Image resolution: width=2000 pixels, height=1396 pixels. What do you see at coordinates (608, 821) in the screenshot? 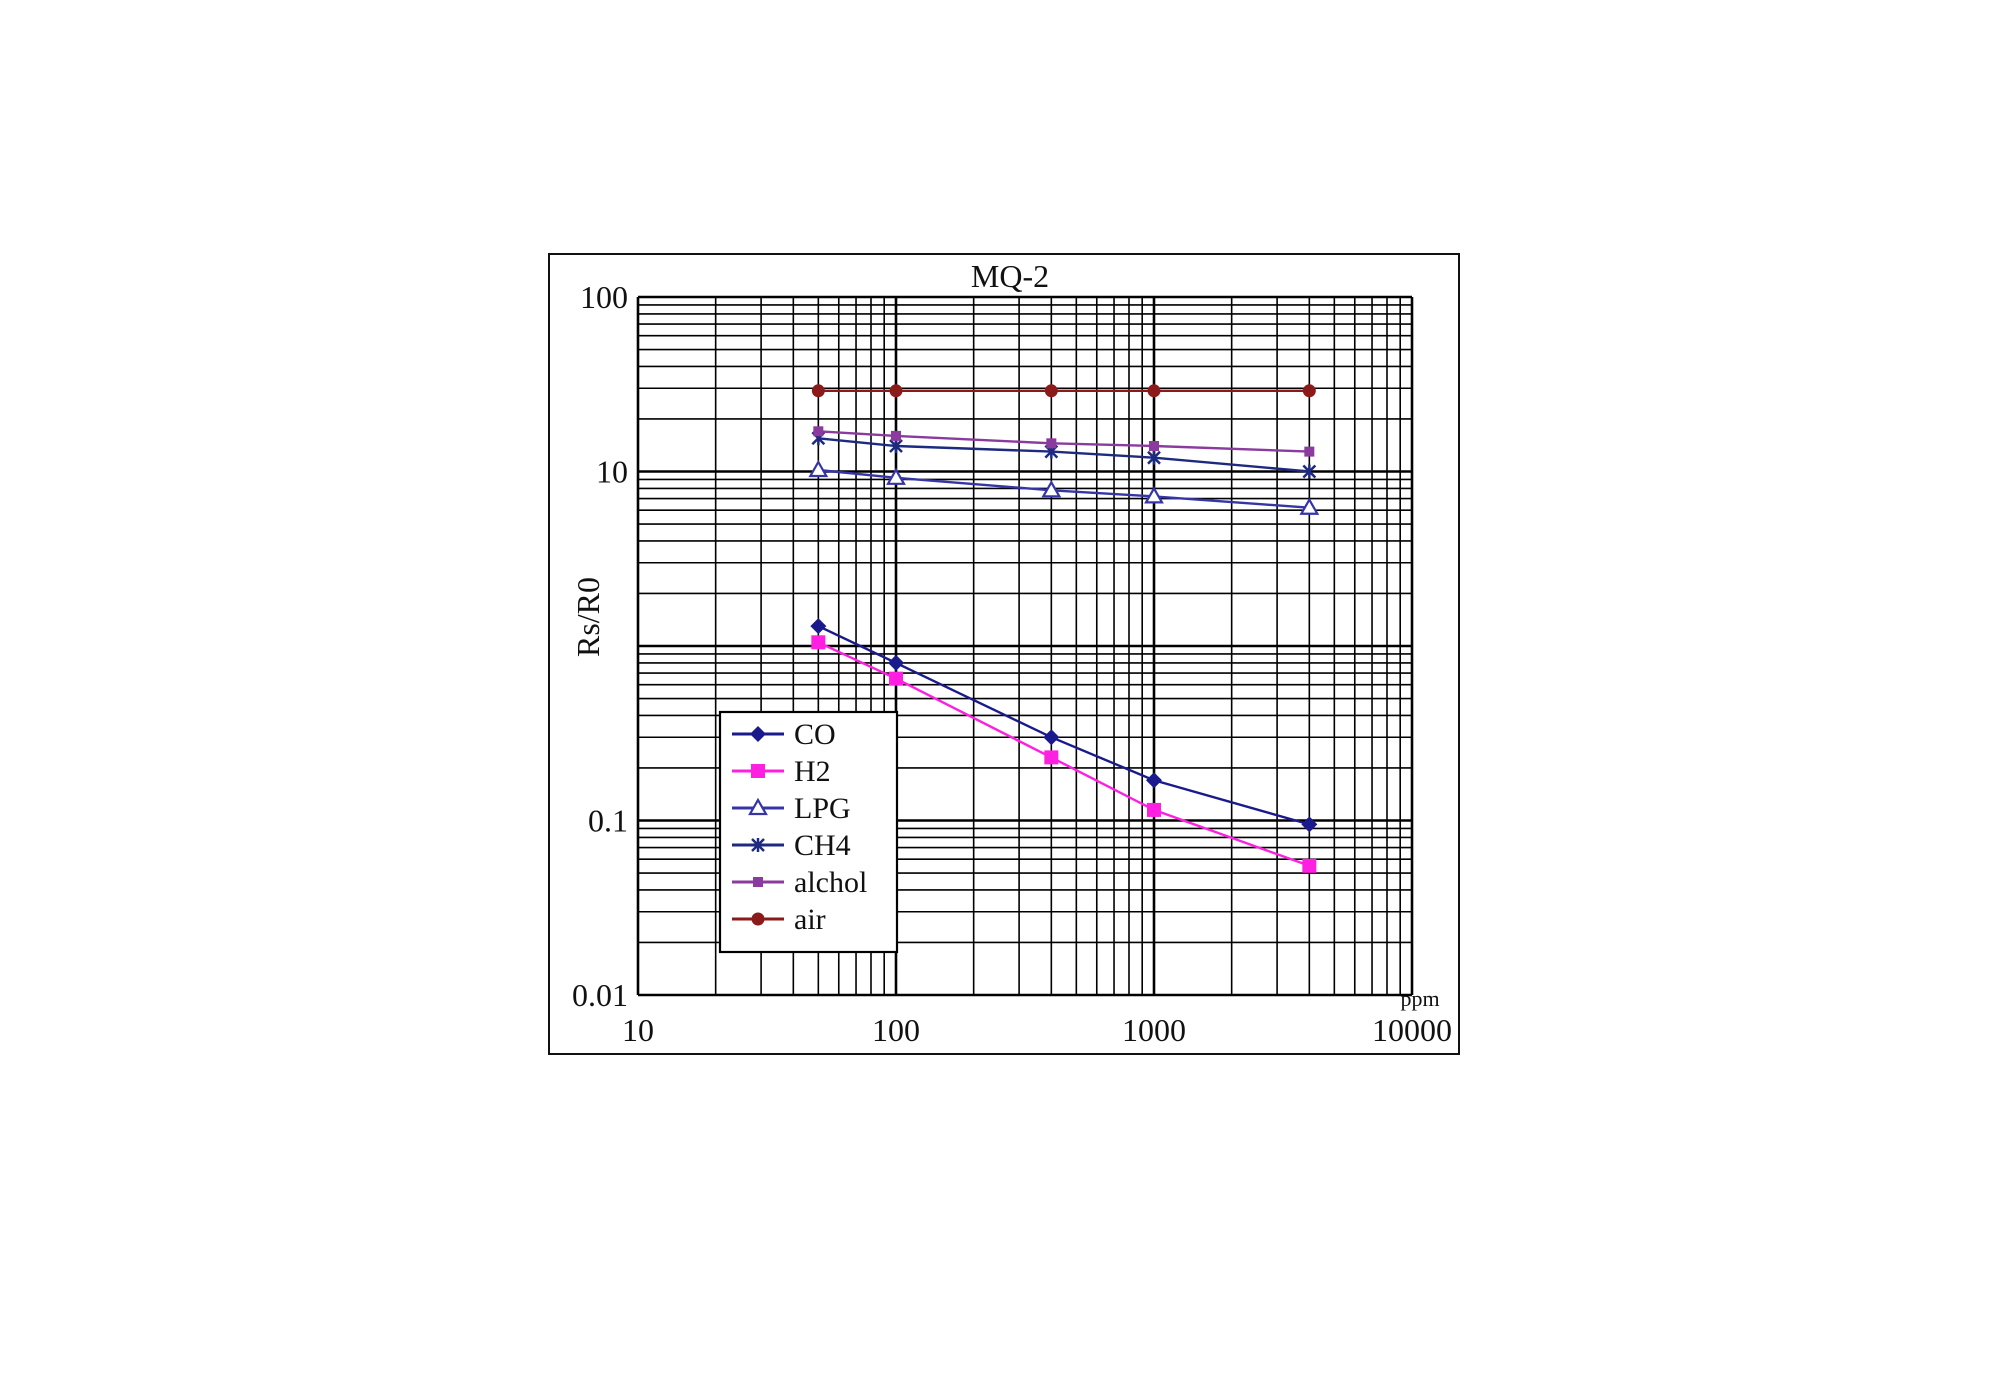
I see `y-tick-label: 0.1` at bounding box center [608, 821].